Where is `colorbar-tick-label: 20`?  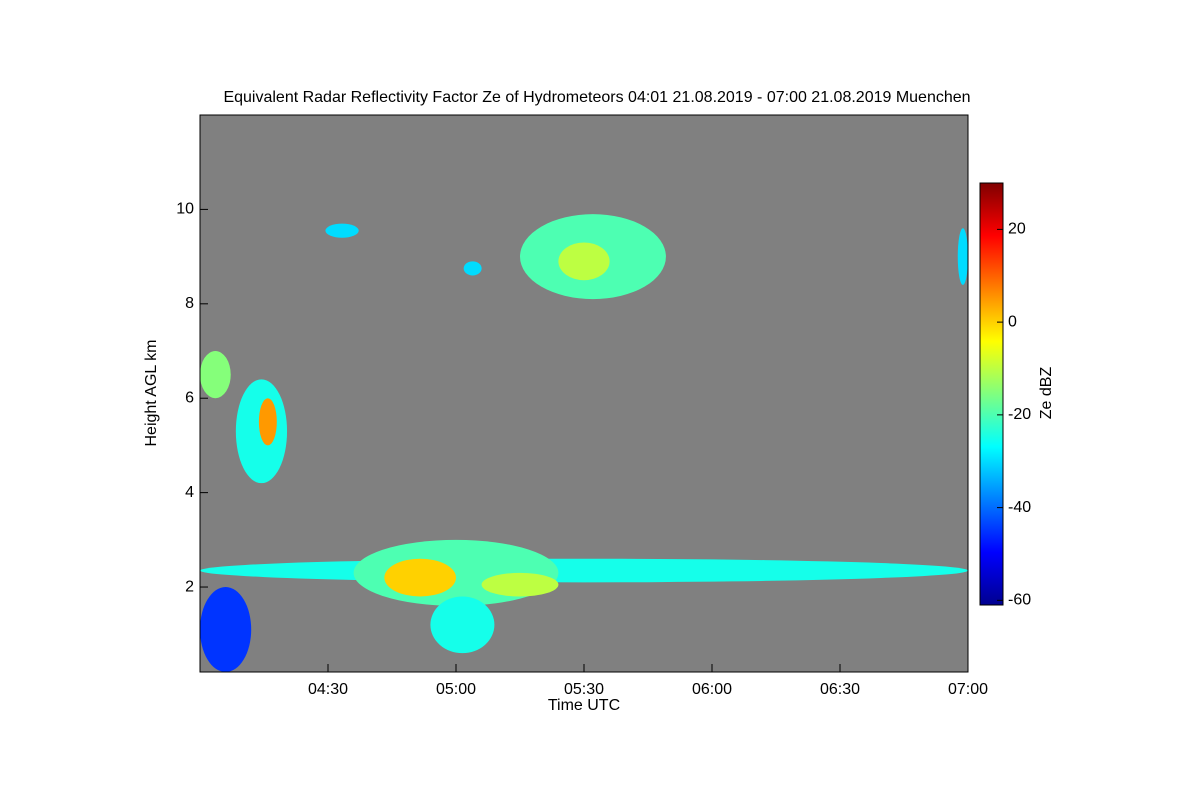 colorbar-tick-label: 20 is located at coordinates (1017, 229).